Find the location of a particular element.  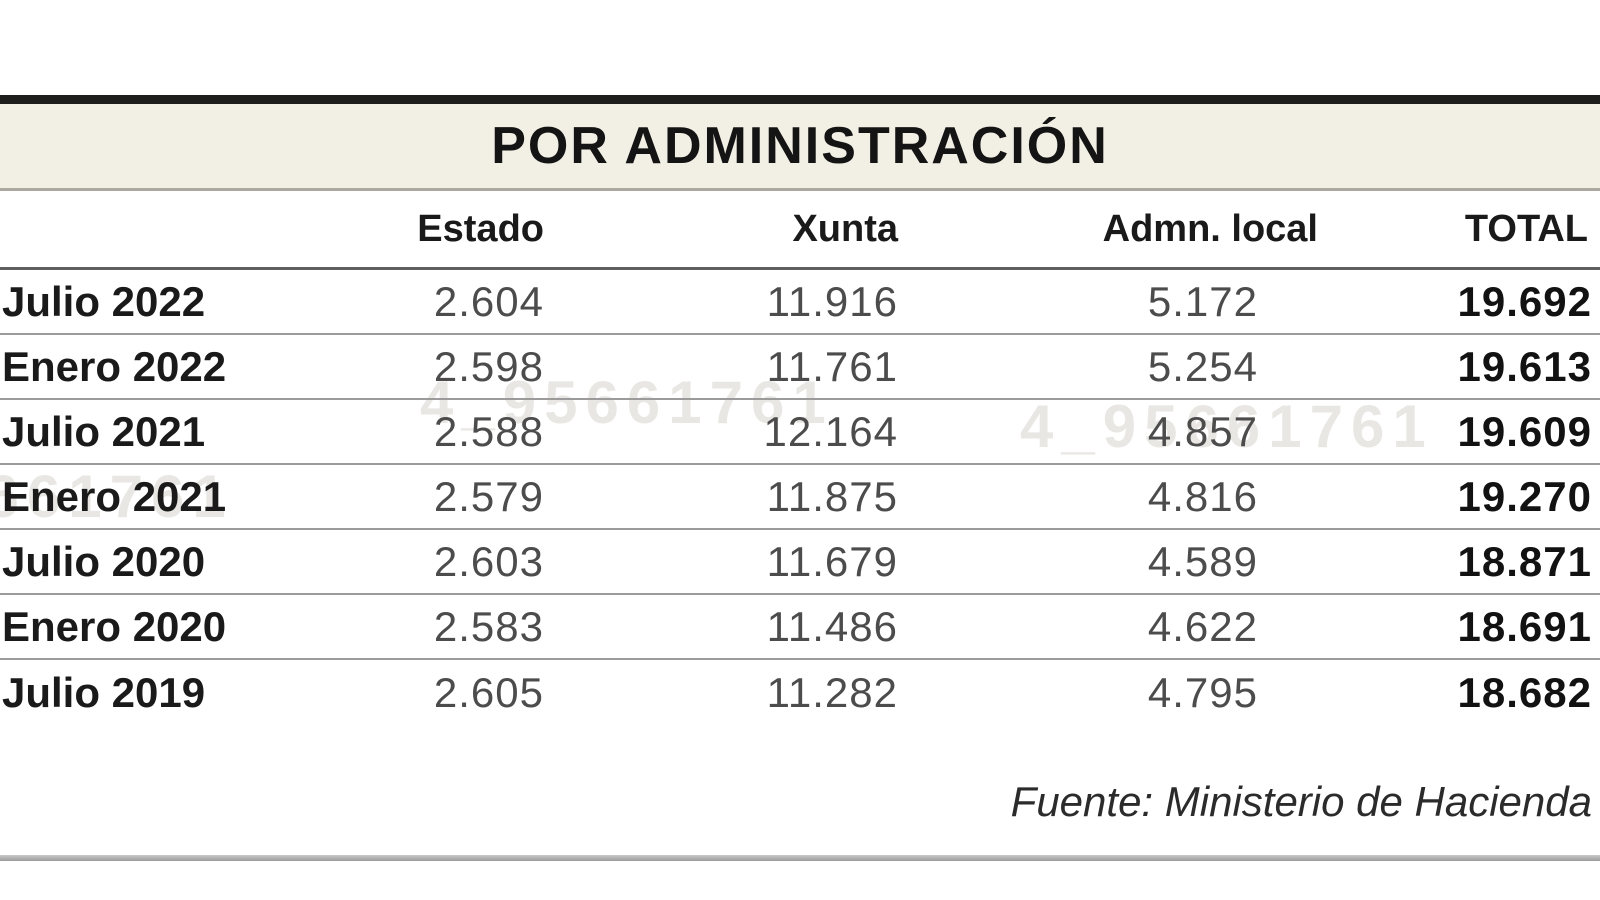

xunta-value: 12.164 is located at coordinates (830, 431).